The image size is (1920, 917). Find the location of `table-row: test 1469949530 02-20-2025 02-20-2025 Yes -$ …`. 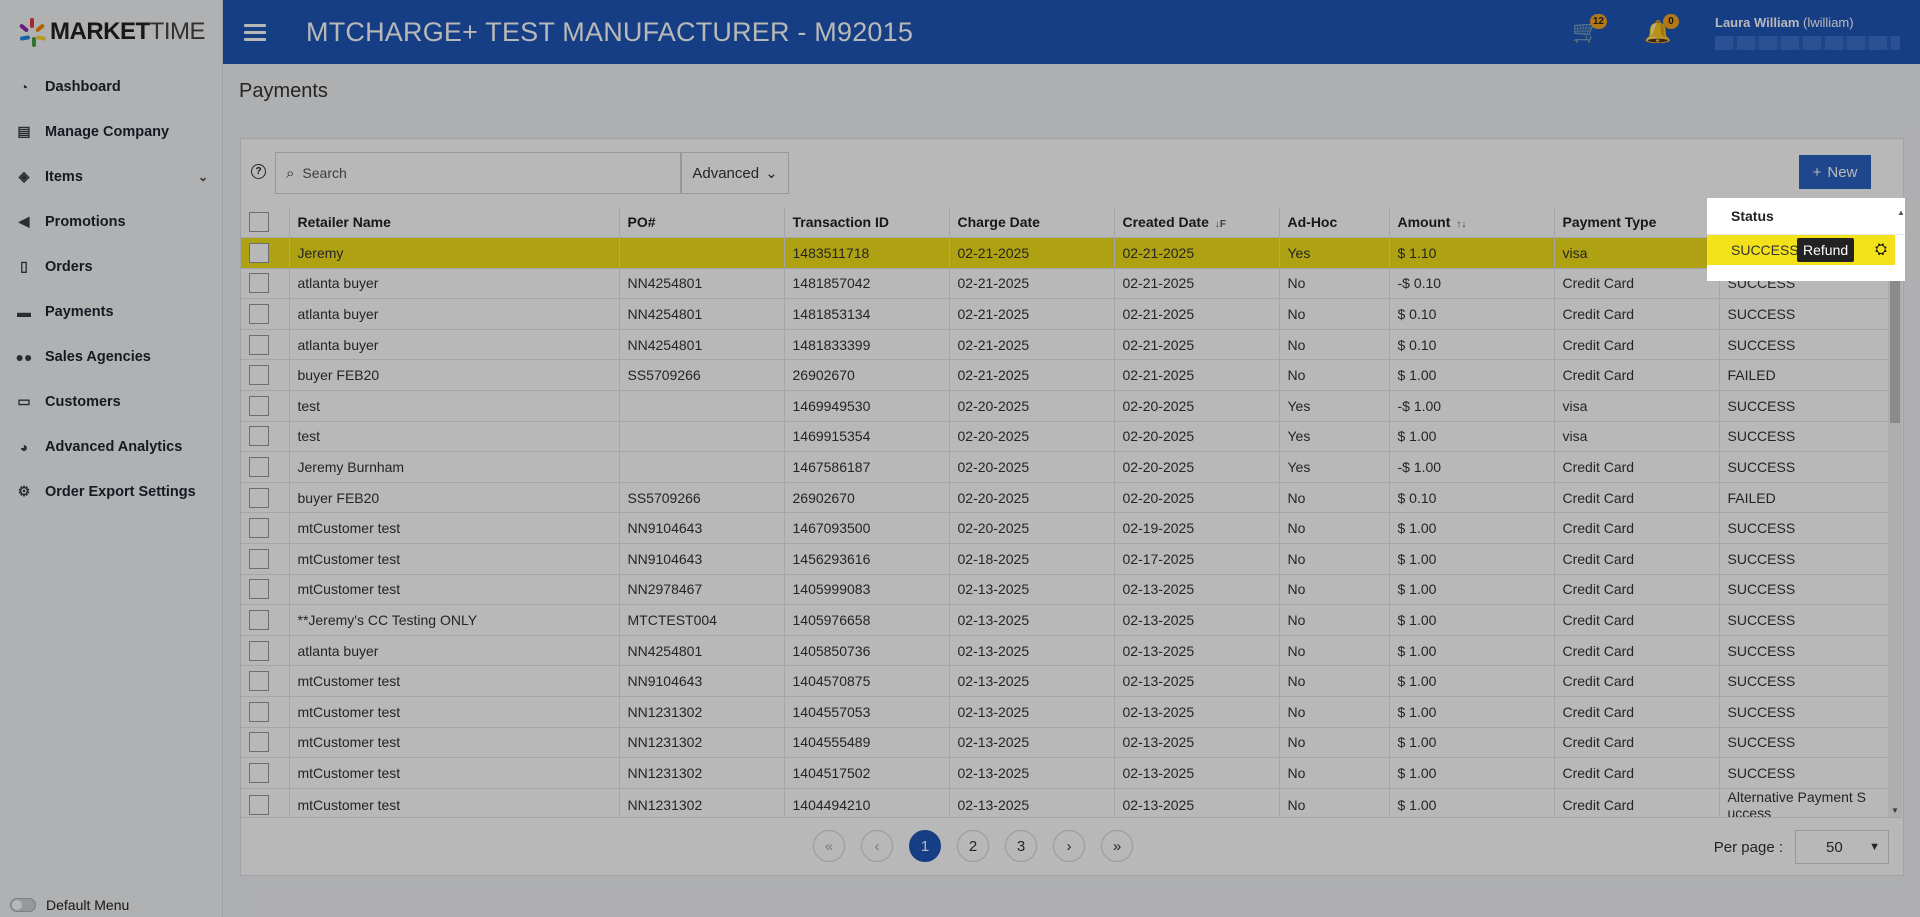

table-row: test 1469949530 02-20-2025 02-20-2025 Yes -$ … is located at coordinates (1065, 406).